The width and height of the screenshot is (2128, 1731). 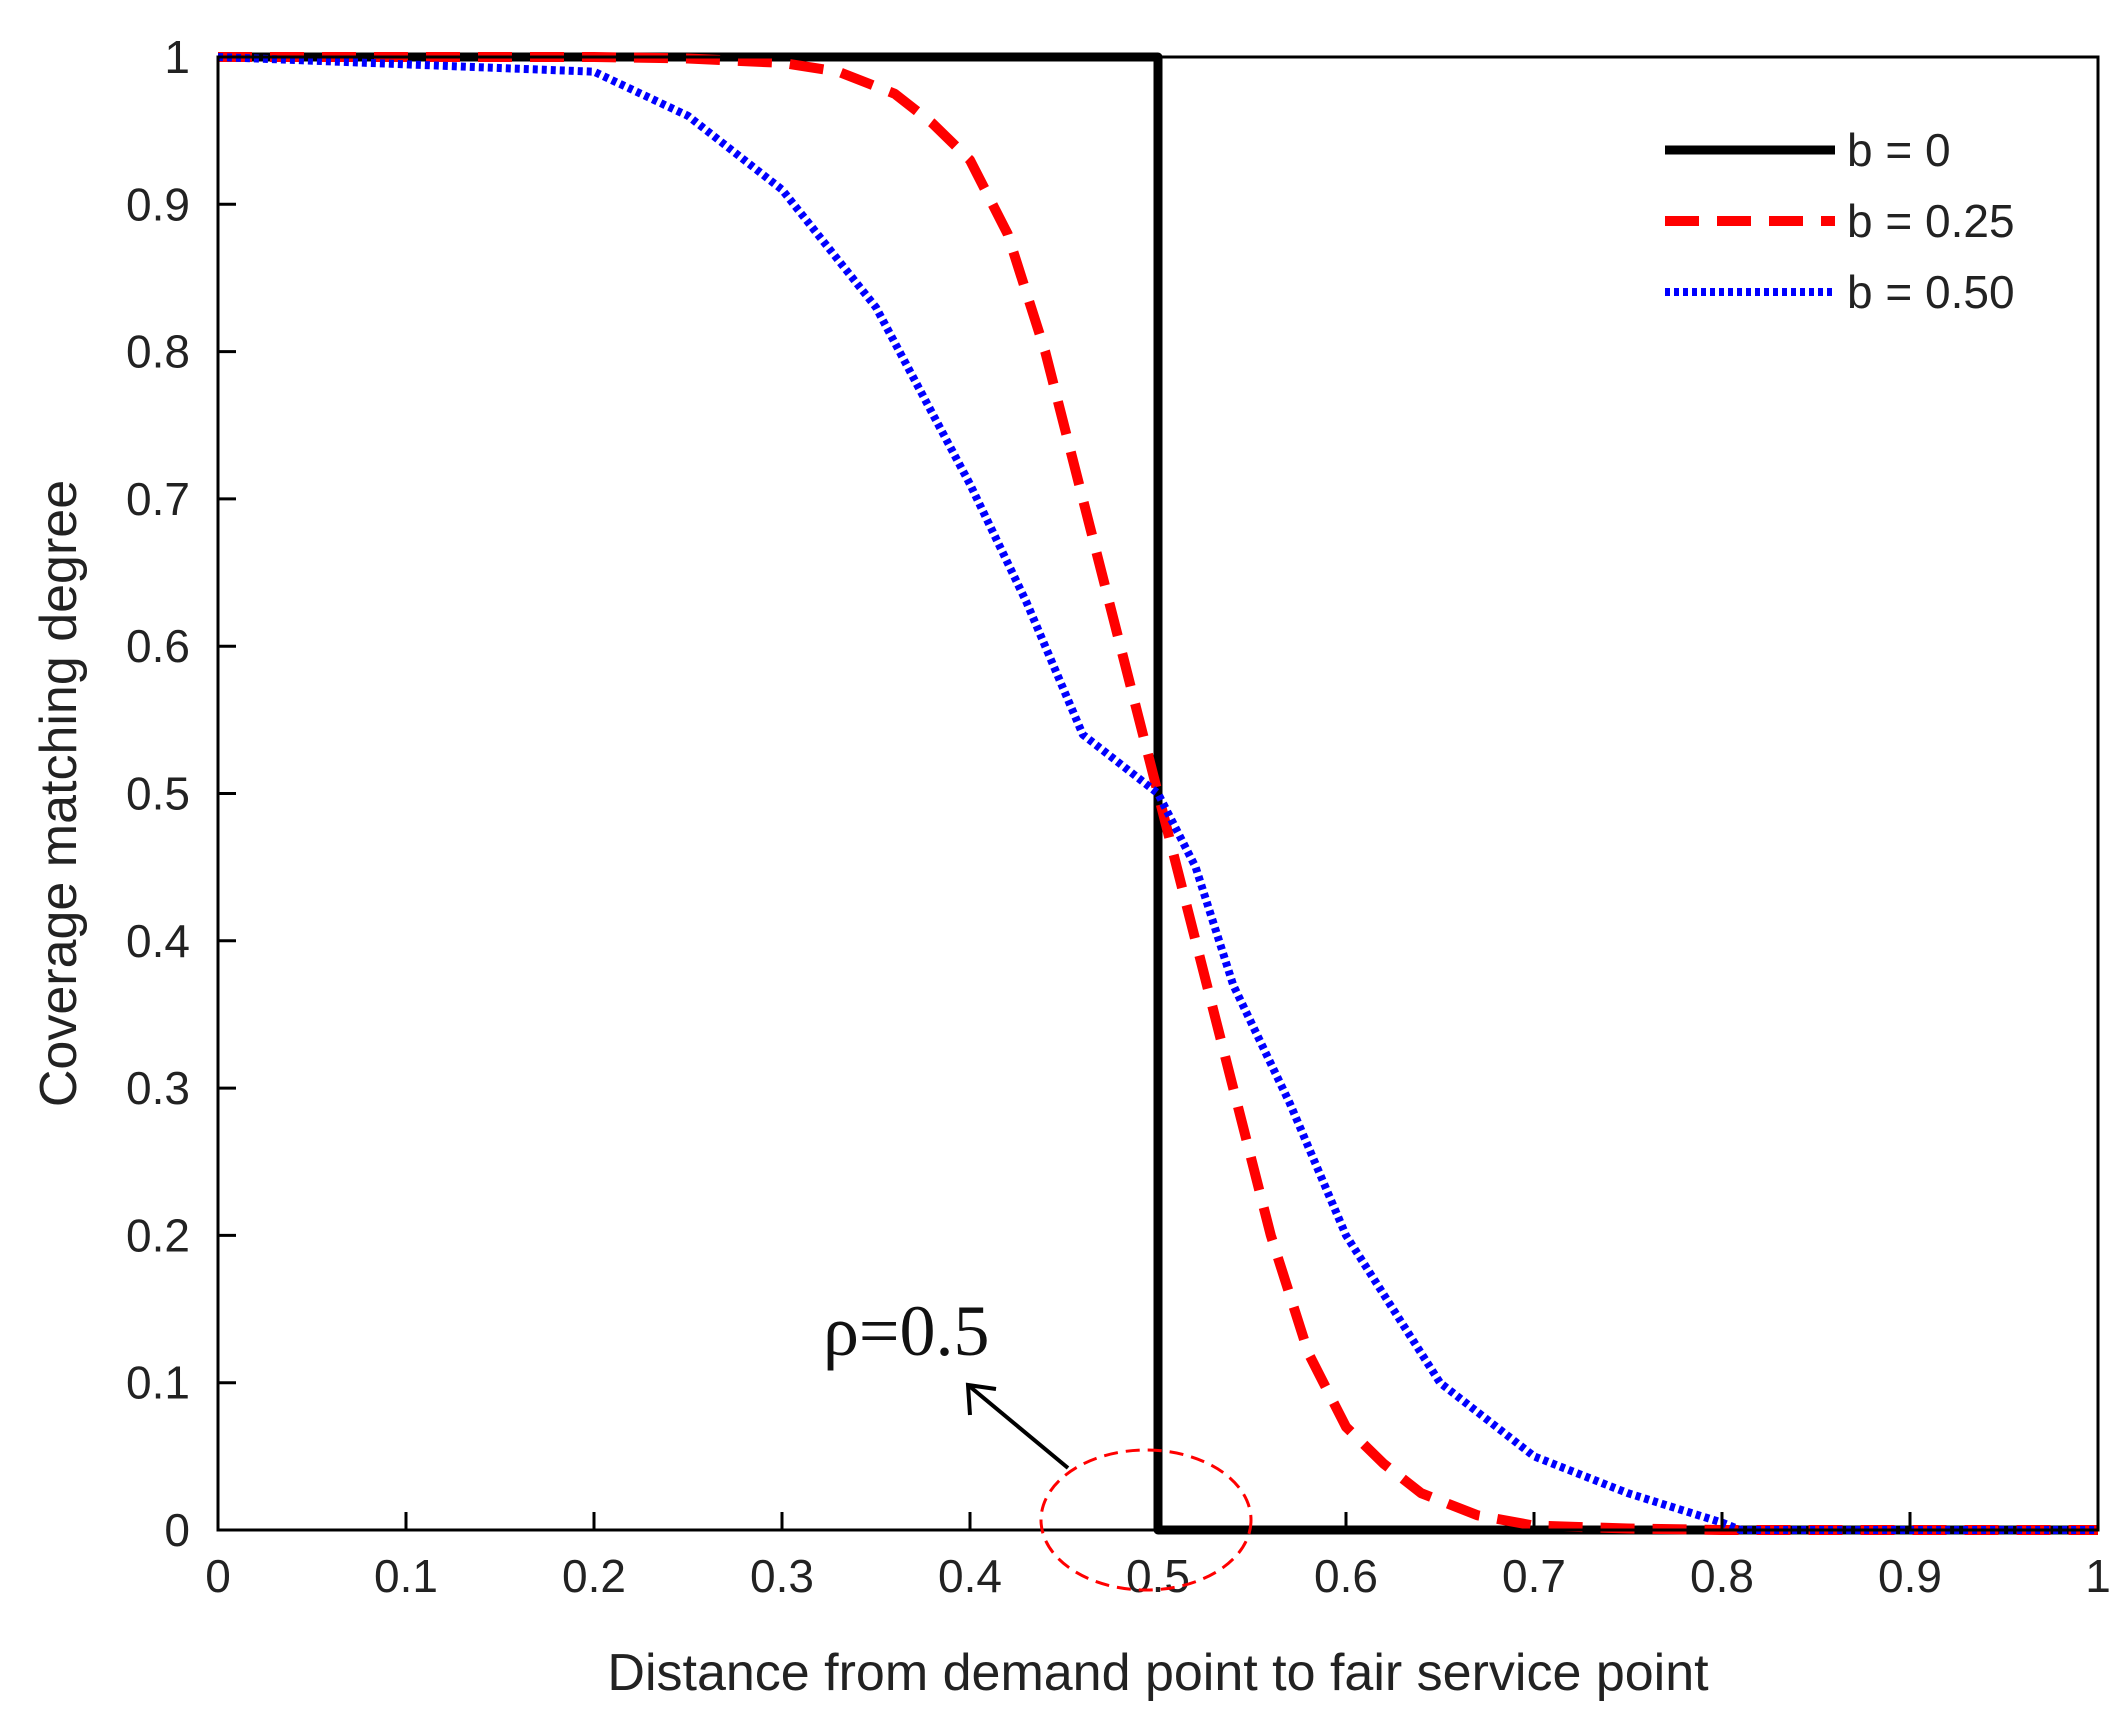 I want to click on x-tick-label: 0.2, so click(x=594, y=1576).